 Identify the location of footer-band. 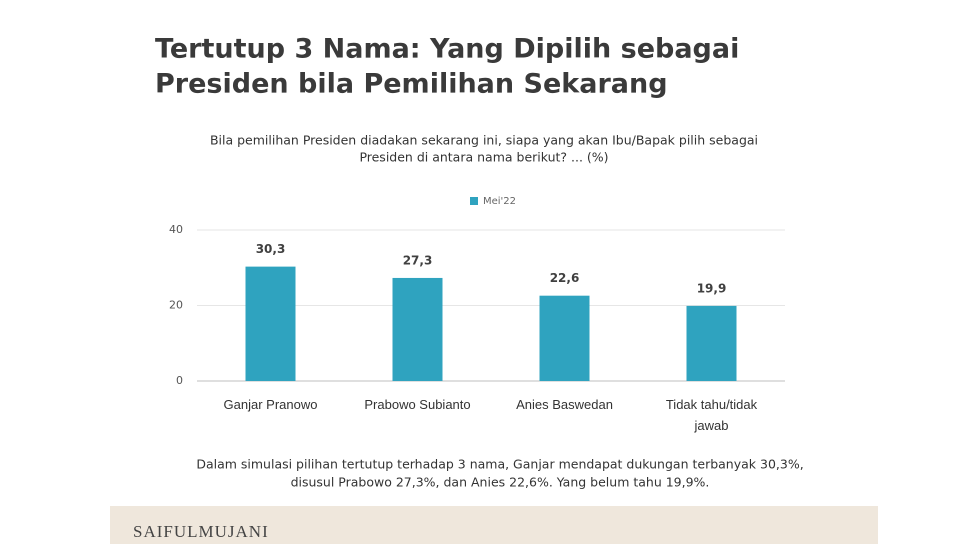
(494, 525).